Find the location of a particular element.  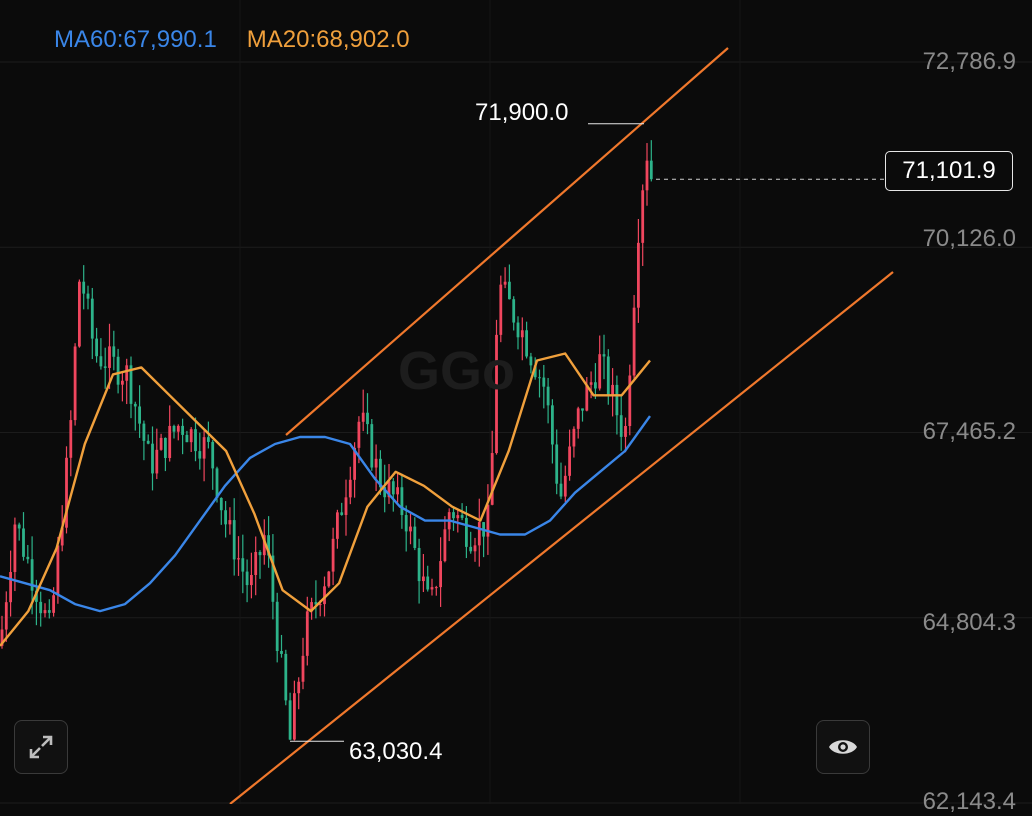

low-price-label: 63,030.4 is located at coordinates (396, 751).